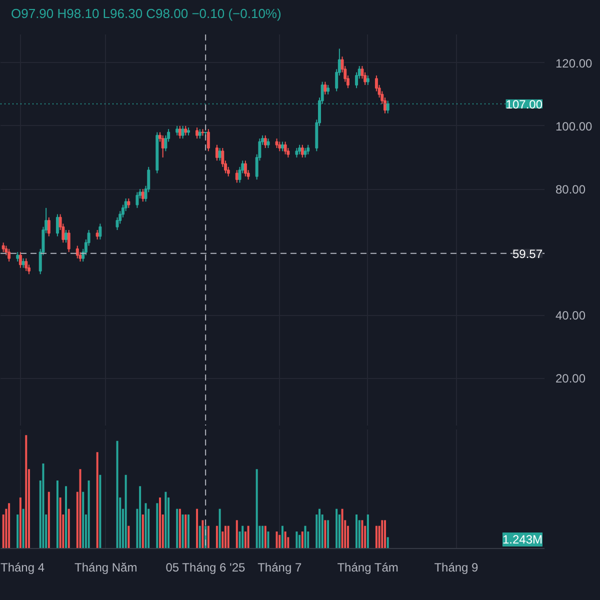 The image size is (600, 600). I want to click on y-tick-label: 120.00, so click(574, 63).